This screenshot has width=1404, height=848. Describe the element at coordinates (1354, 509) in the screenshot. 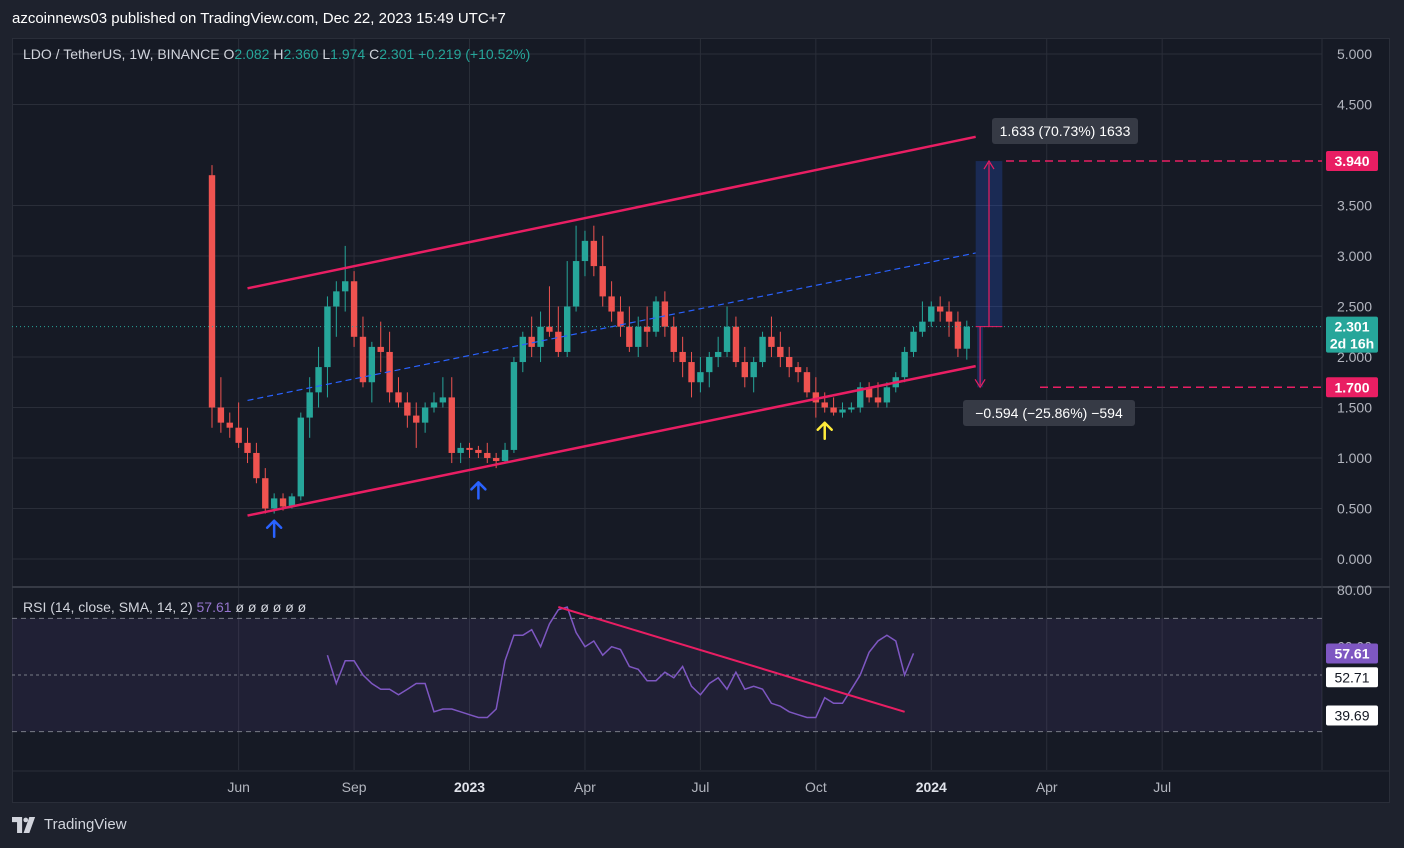

I see `price-tick-label: 0.500` at that location.